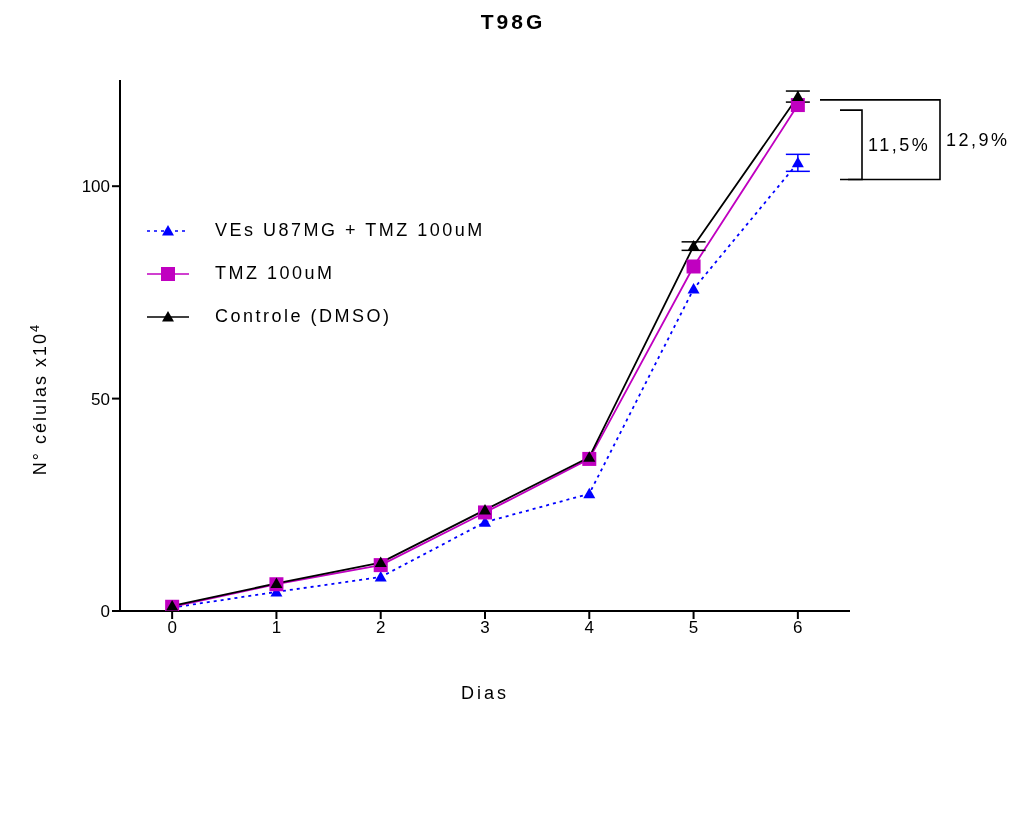 The height and width of the screenshot is (820, 1028). Describe the element at coordinates (172, 628) in the screenshot. I see `x-tick-label: 0` at that location.